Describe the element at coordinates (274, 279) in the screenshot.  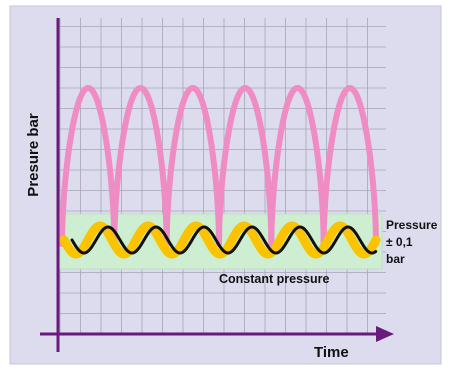
I see `band-label: Constant pressure` at that location.